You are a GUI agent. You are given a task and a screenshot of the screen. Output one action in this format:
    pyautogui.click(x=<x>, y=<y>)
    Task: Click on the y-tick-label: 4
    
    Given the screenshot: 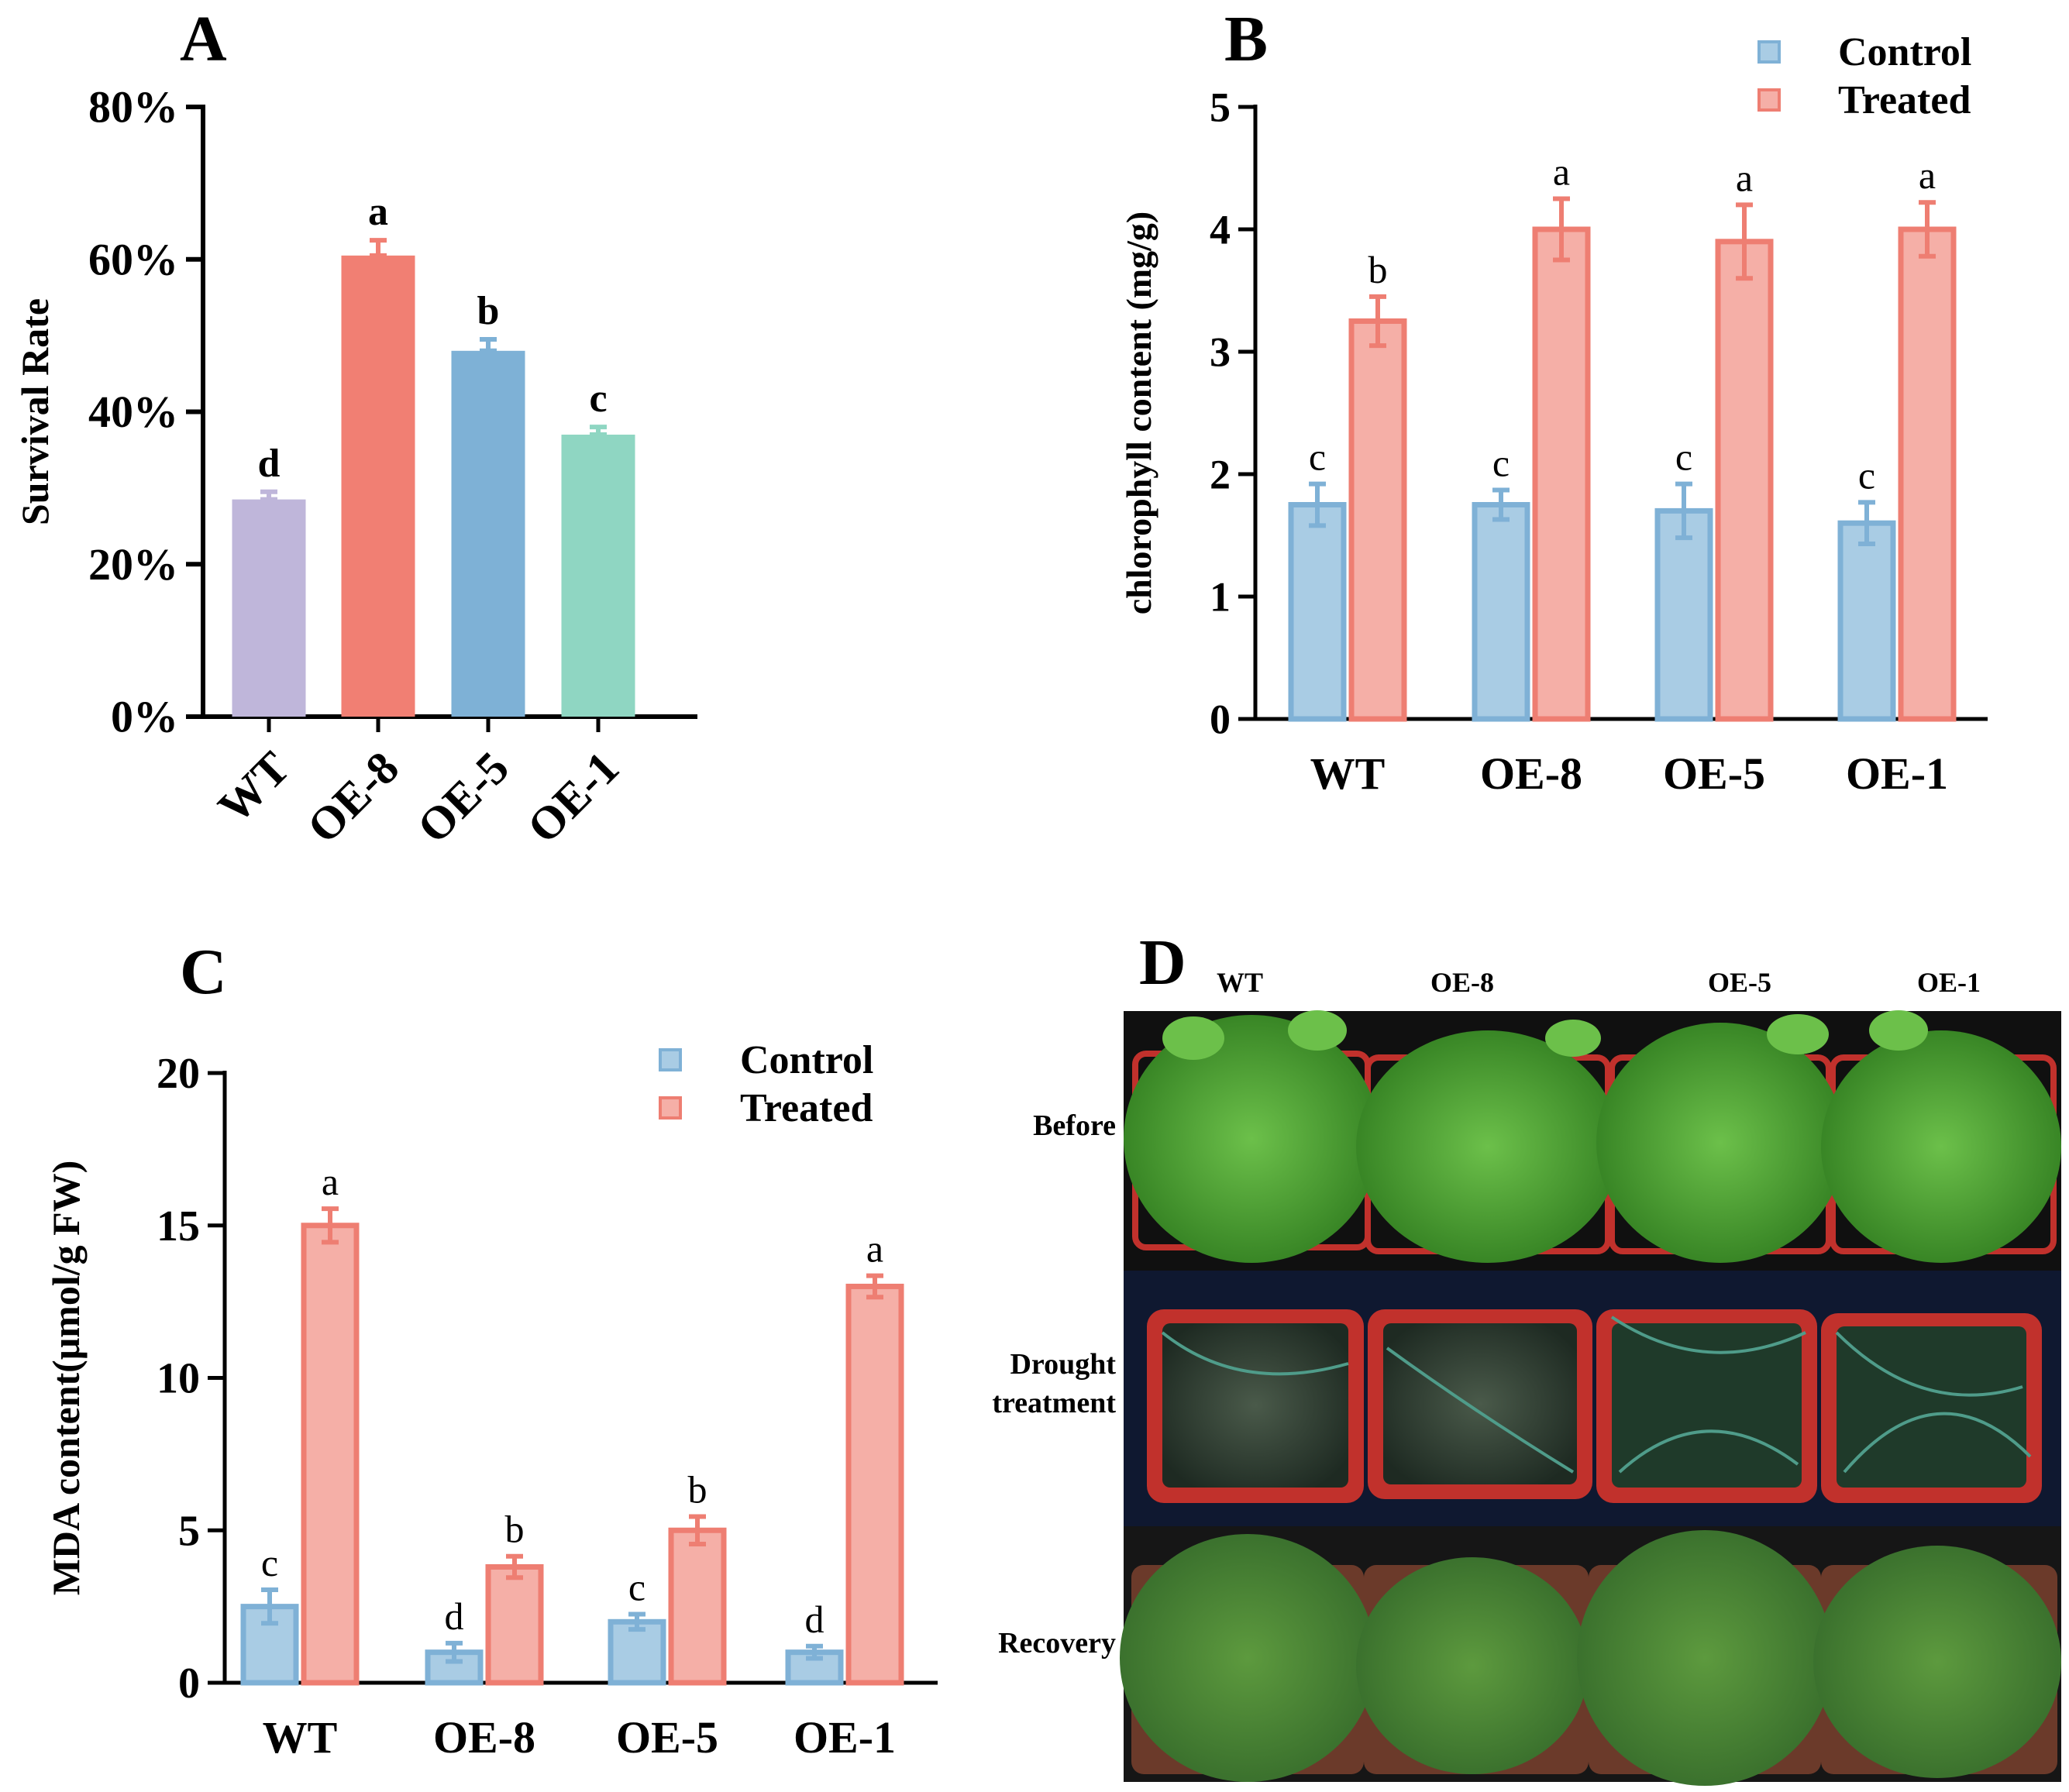 What is the action you would take?
    pyautogui.click(x=1220, y=229)
    